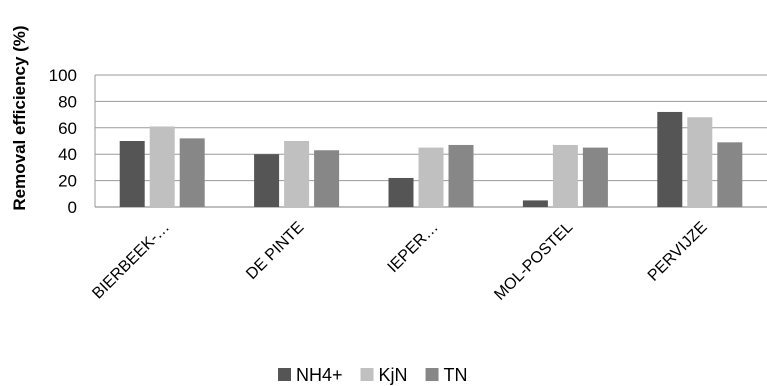 The width and height of the screenshot is (767, 386). Describe the element at coordinates (67, 181) in the screenshot. I see `y-tick-label: 20` at that location.